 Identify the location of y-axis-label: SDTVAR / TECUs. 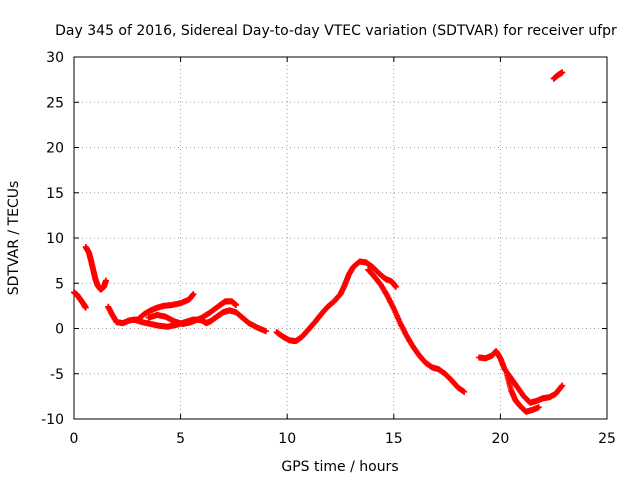
(14, 238).